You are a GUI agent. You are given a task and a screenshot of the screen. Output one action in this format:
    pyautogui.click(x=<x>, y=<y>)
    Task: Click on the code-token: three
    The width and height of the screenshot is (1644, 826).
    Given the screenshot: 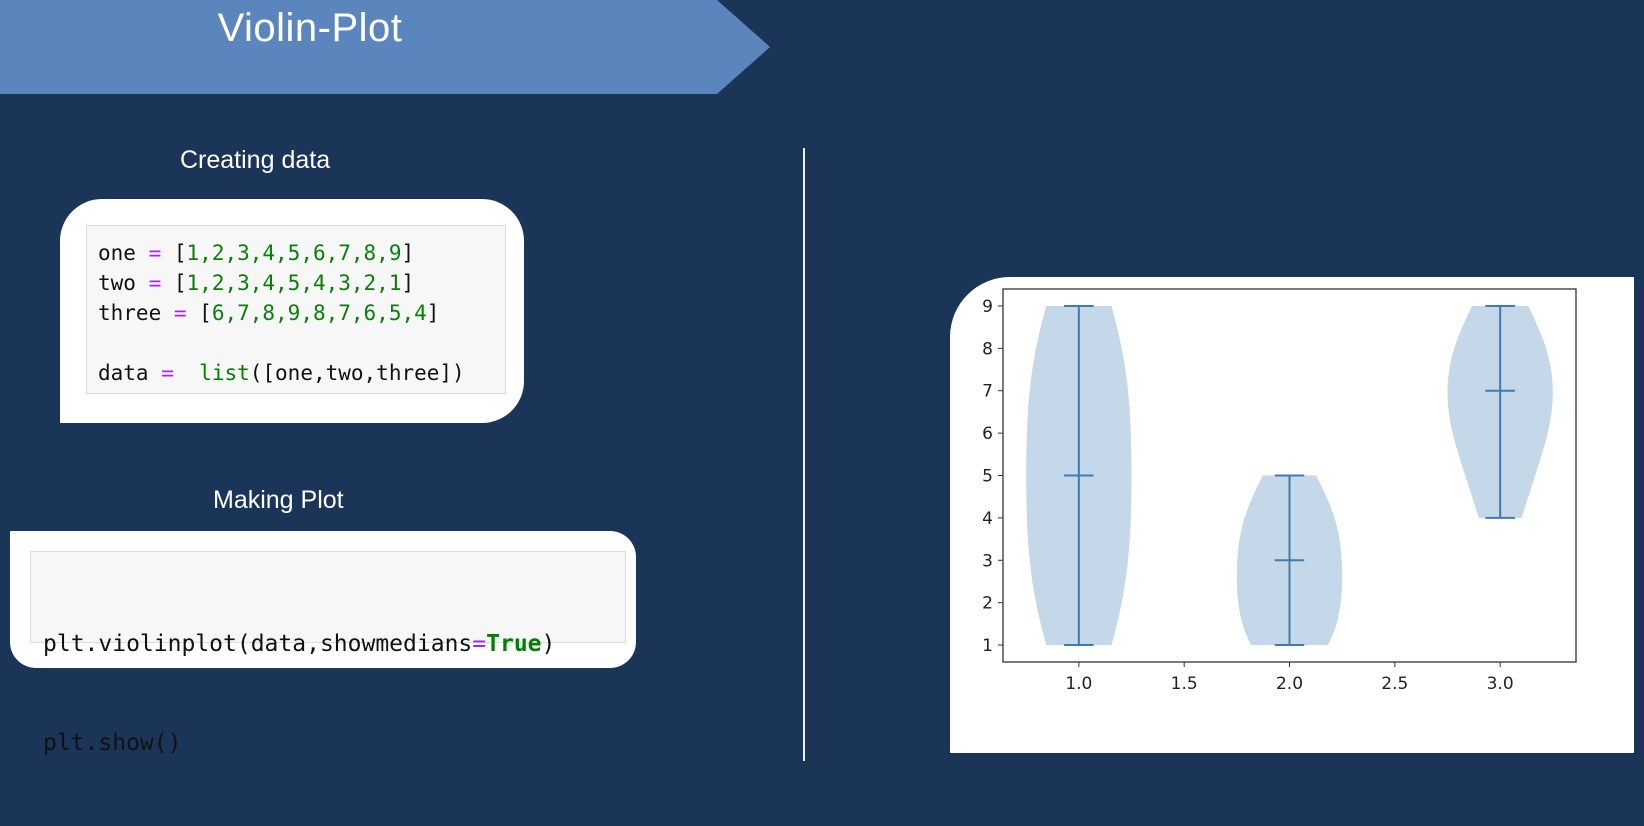 What is the action you would take?
    pyautogui.click(x=136, y=313)
    